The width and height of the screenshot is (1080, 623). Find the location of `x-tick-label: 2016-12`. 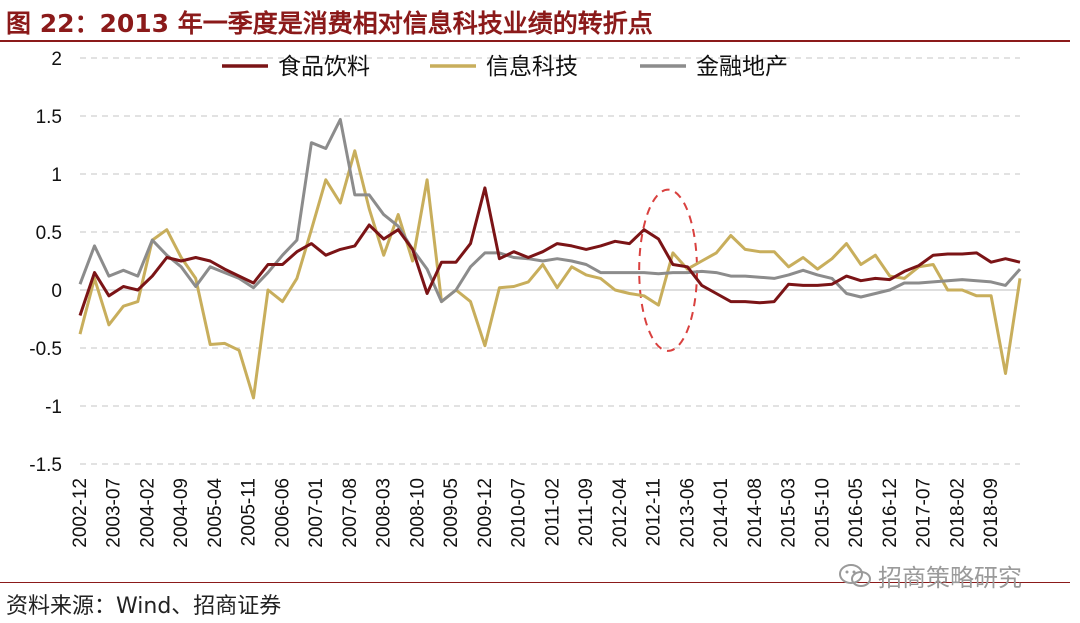

x-tick-label: 2016-12 is located at coordinates (890, 513).